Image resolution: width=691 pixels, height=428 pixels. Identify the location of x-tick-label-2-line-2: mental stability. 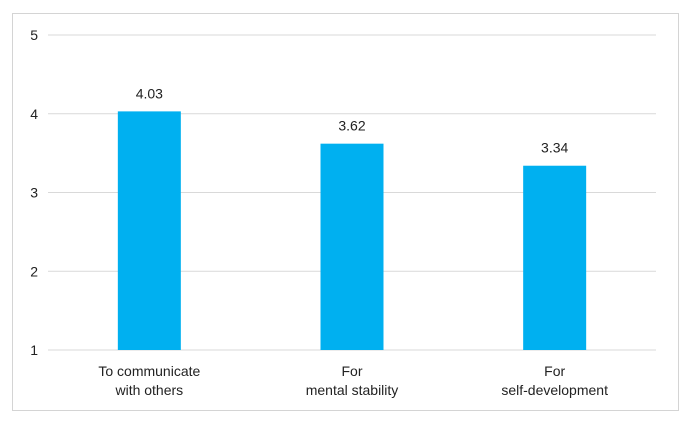
(352, 390).